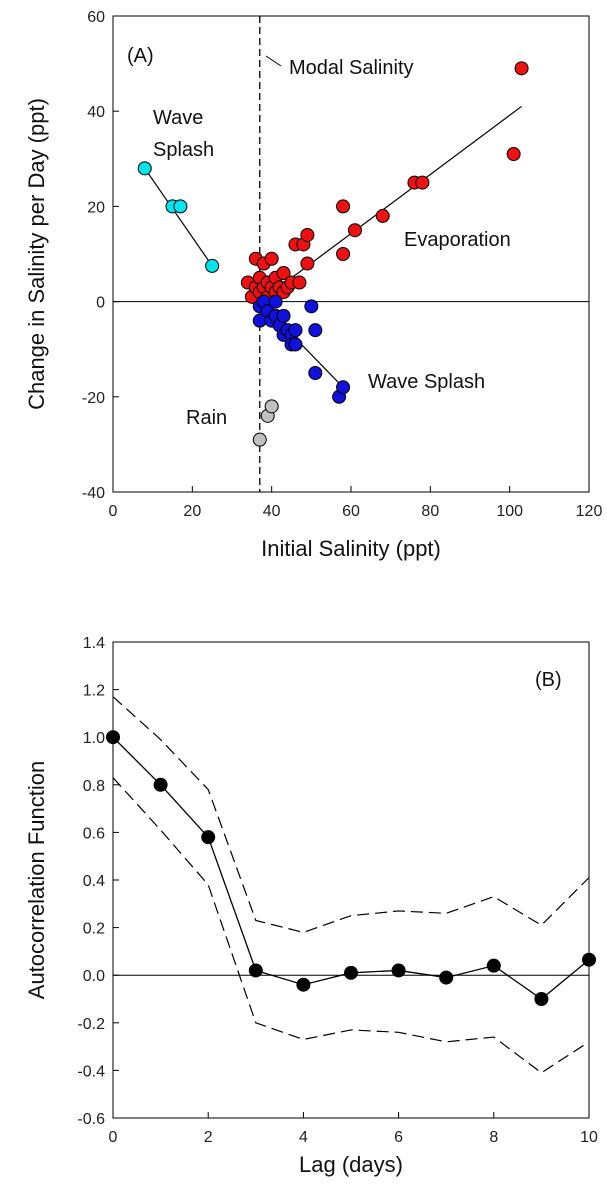  Describe the element at coordinates (94, 976) in the screenshot. I see `y-tick-label: 0.0` at that location.